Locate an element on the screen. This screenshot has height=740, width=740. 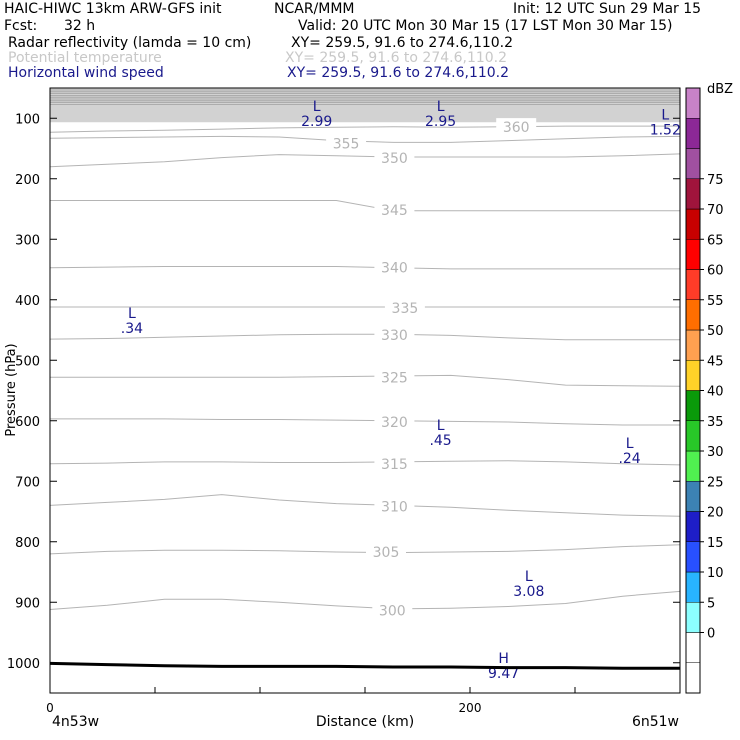
field-xy-theta: XY= 259.5, 91.6 to 274.6,110.2 is located at coordinates (396, 58).